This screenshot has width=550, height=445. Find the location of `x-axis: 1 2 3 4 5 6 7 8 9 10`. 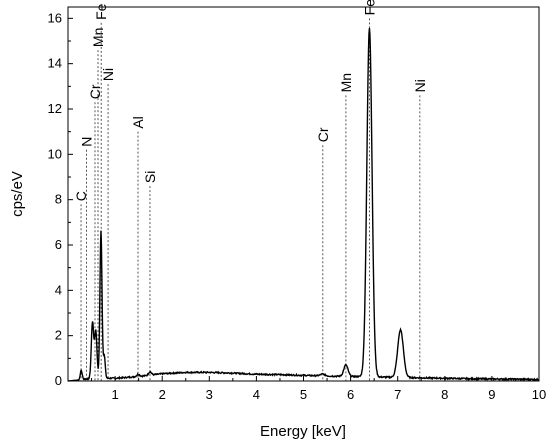

x-axis: 1 2 3 4 5 6 7 8 9 10 is located at coordinates (306, 389).